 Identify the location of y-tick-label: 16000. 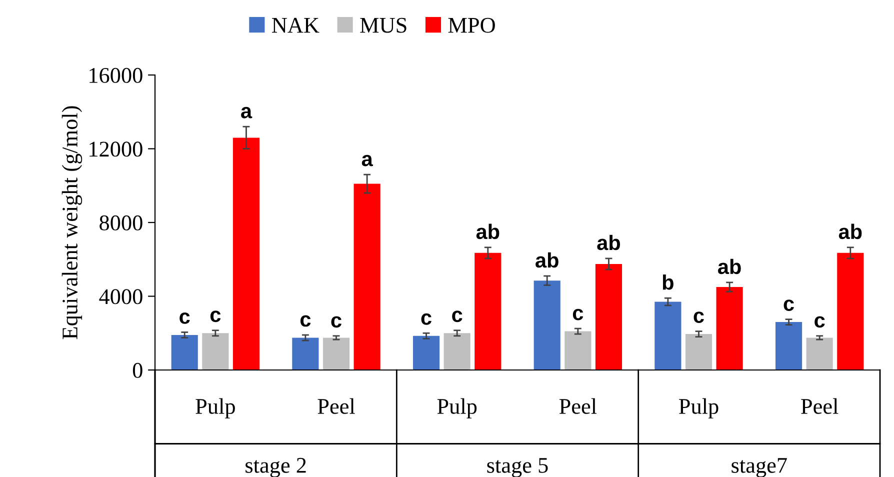
(116, 75).